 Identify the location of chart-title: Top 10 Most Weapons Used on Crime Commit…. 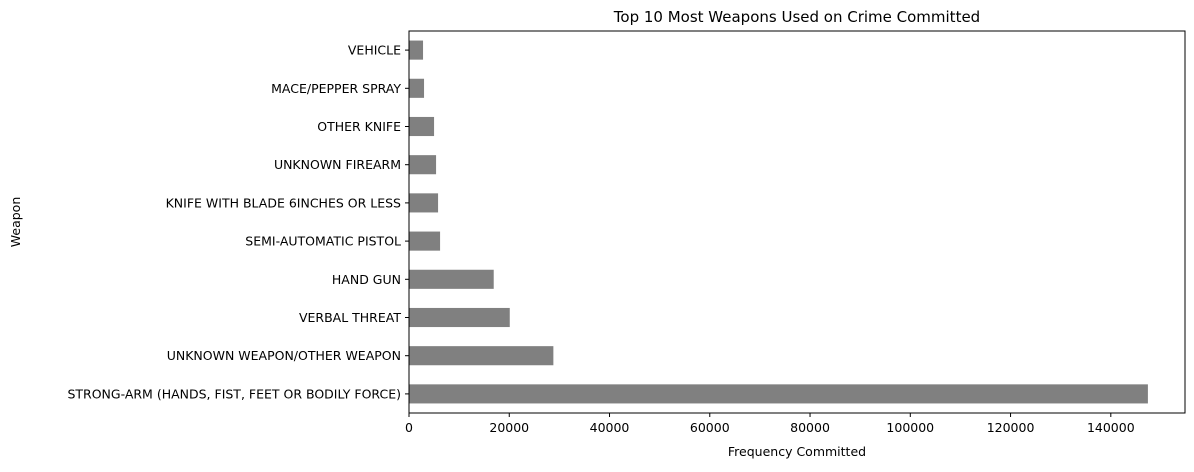
(796, 17).